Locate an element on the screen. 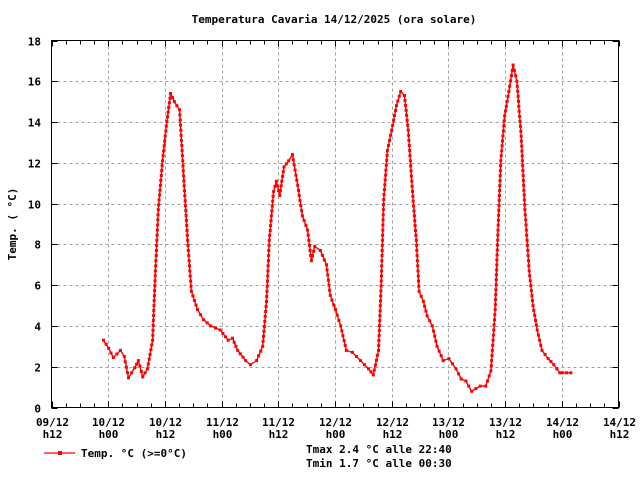 The image size is (640, 480). y-tick-label: 12 is located at coordinates (34, 164).